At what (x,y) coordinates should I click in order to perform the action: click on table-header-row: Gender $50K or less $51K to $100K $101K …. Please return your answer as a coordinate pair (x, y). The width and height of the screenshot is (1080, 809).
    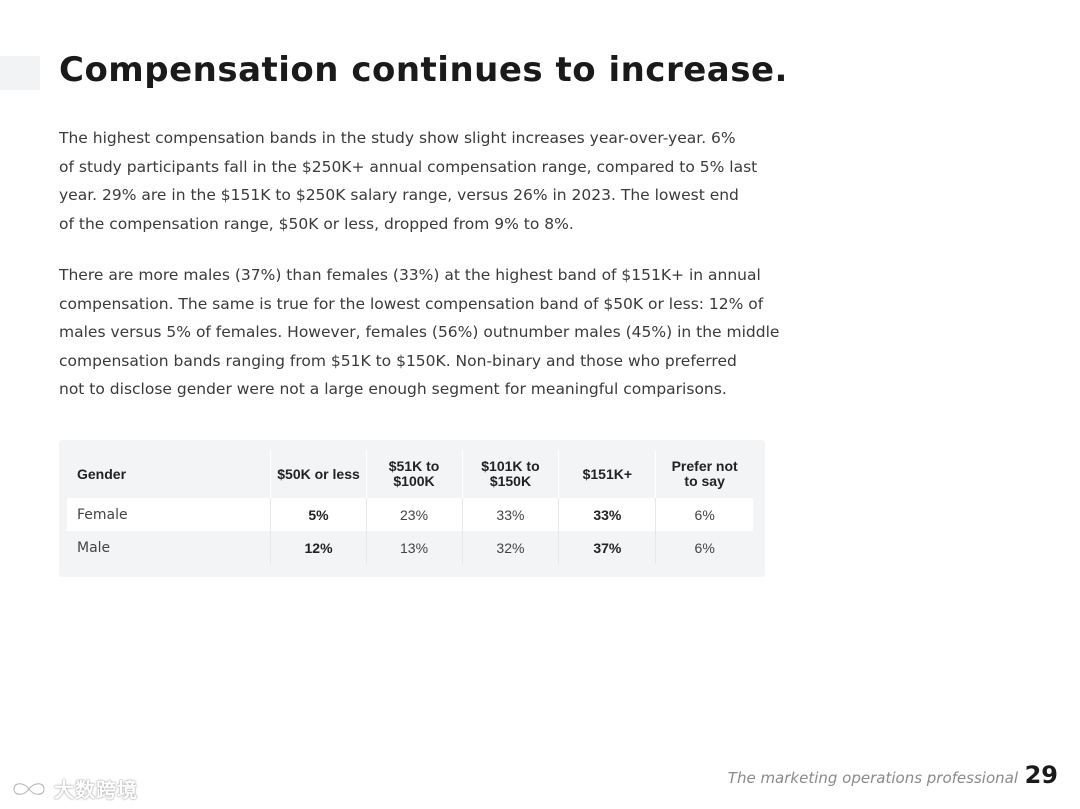
    Looking at the image, I should click on (410, 474).